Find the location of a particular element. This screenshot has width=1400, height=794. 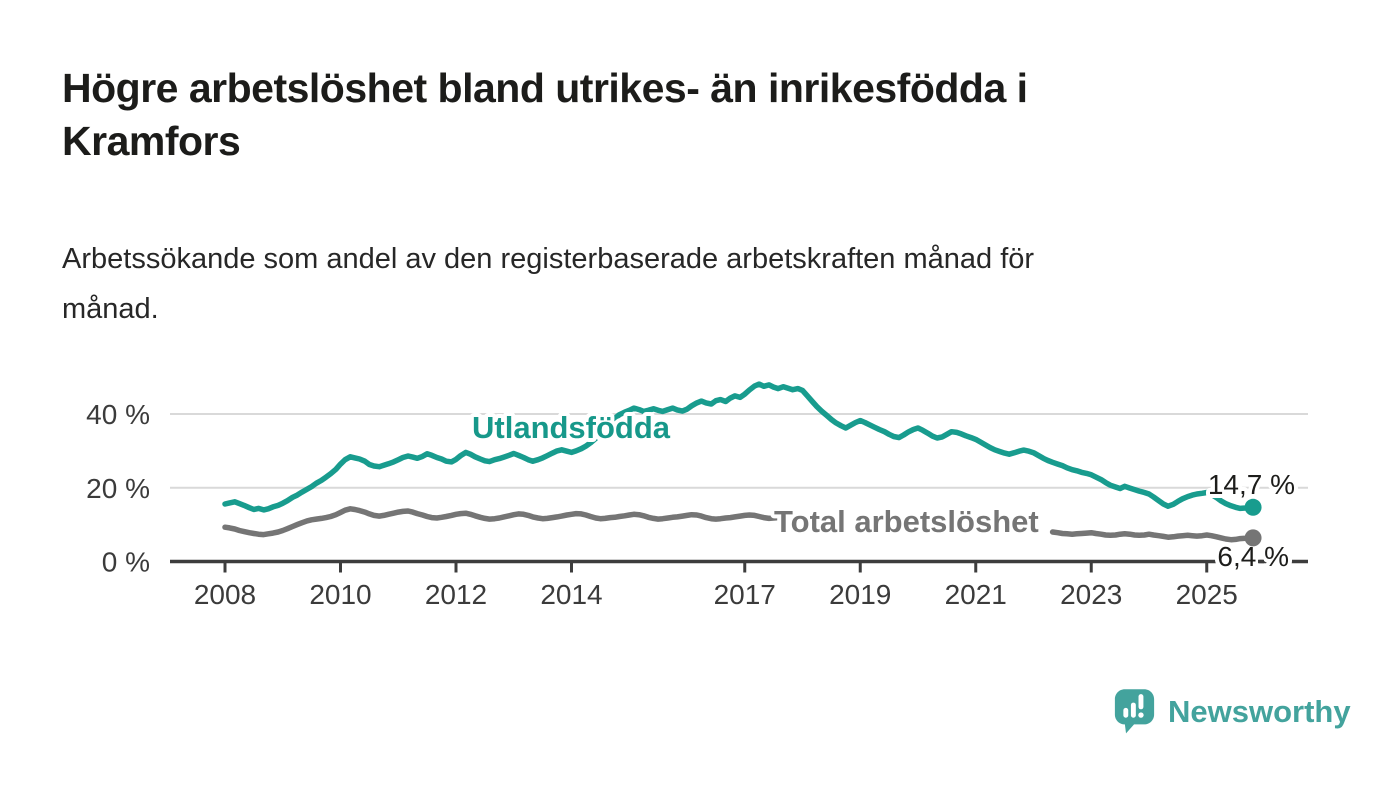

x-tick-label: 2008 is located at coordinates (225, 594).